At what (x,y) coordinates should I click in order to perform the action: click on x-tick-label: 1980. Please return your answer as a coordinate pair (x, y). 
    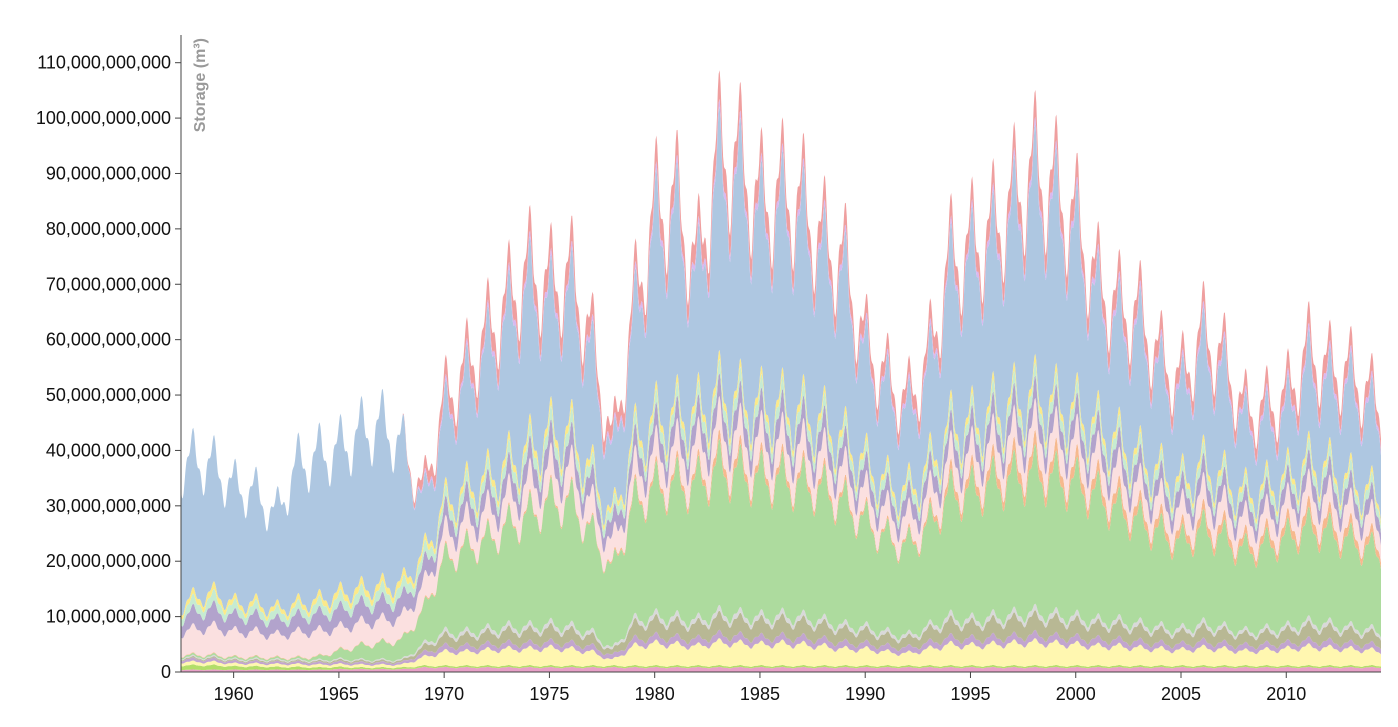
    Looking at the image, I should click on (655, 694).